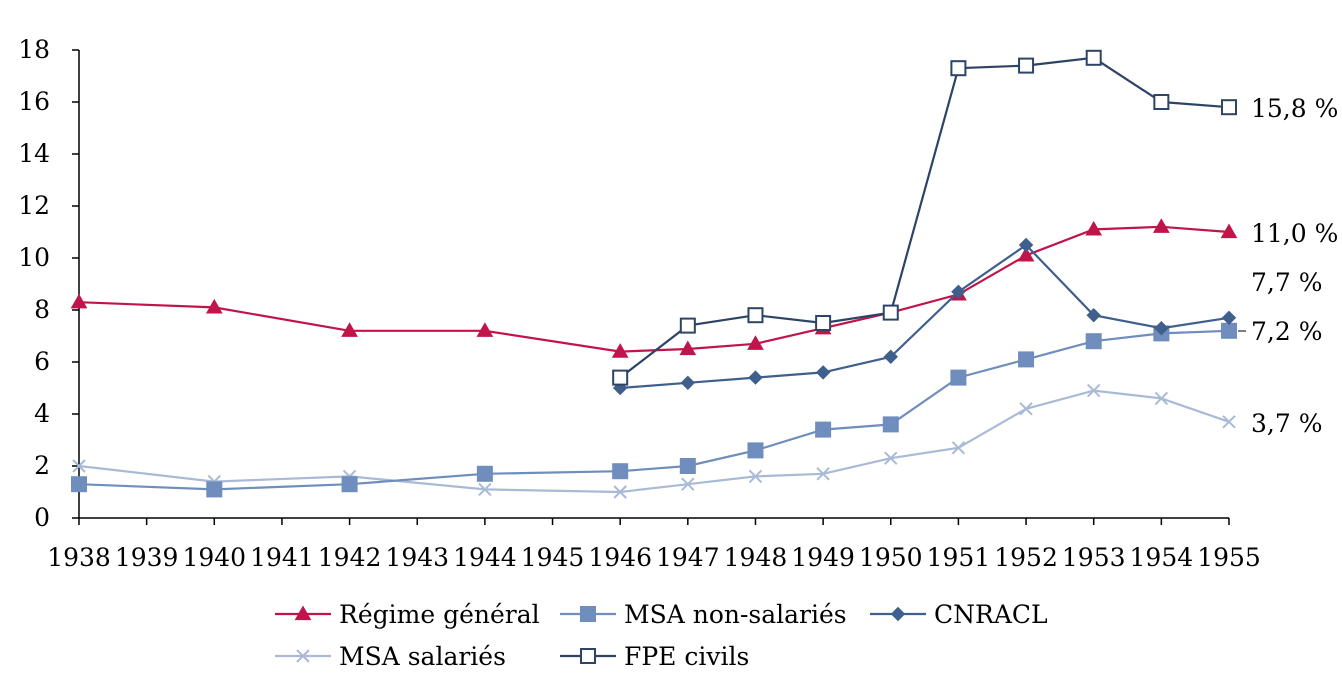 Image resolution: width=1342 pixels, height=690 pixels. Describe the element at coordinates (147, 557) in the screenshot. I see `x-tick-label: 1939` at that location.